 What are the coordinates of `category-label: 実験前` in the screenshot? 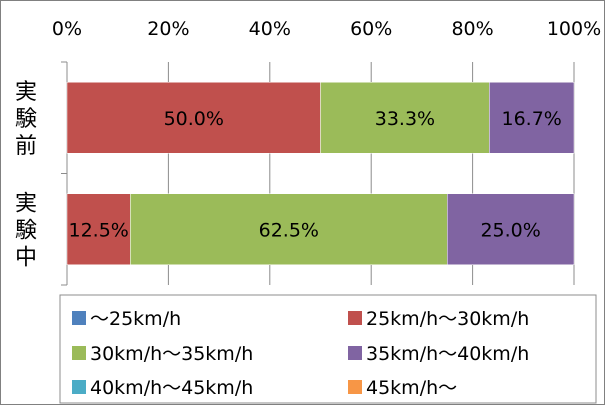 It's located at (26, 119).